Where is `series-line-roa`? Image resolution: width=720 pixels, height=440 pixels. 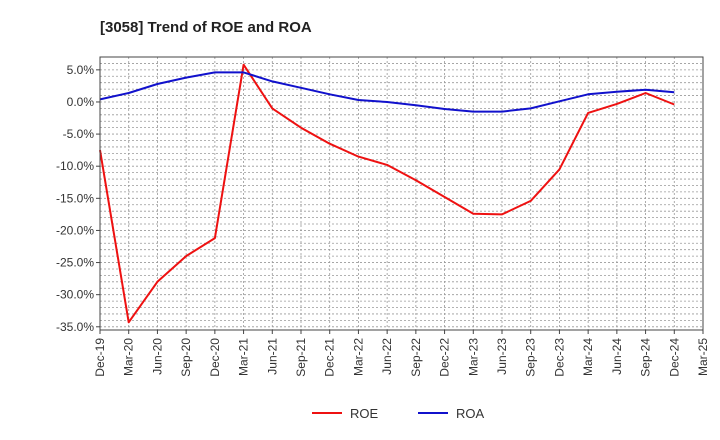 series-line-roa is located at coordinates (387, 92).